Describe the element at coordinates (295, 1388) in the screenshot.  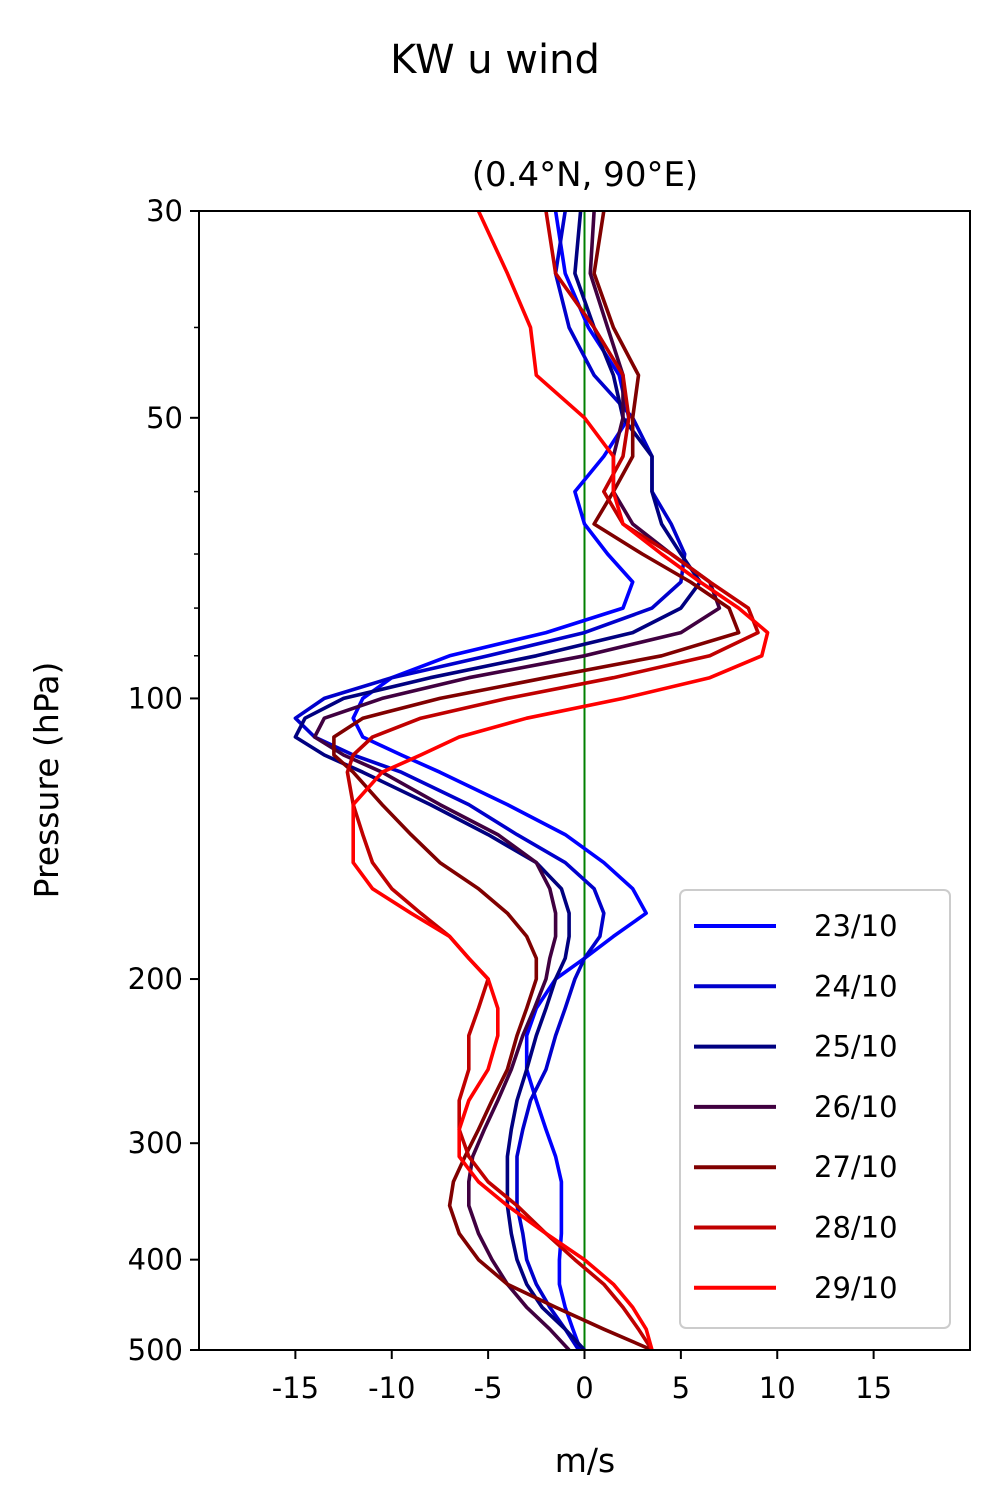
I see `x-tick-label: -15` at that location.